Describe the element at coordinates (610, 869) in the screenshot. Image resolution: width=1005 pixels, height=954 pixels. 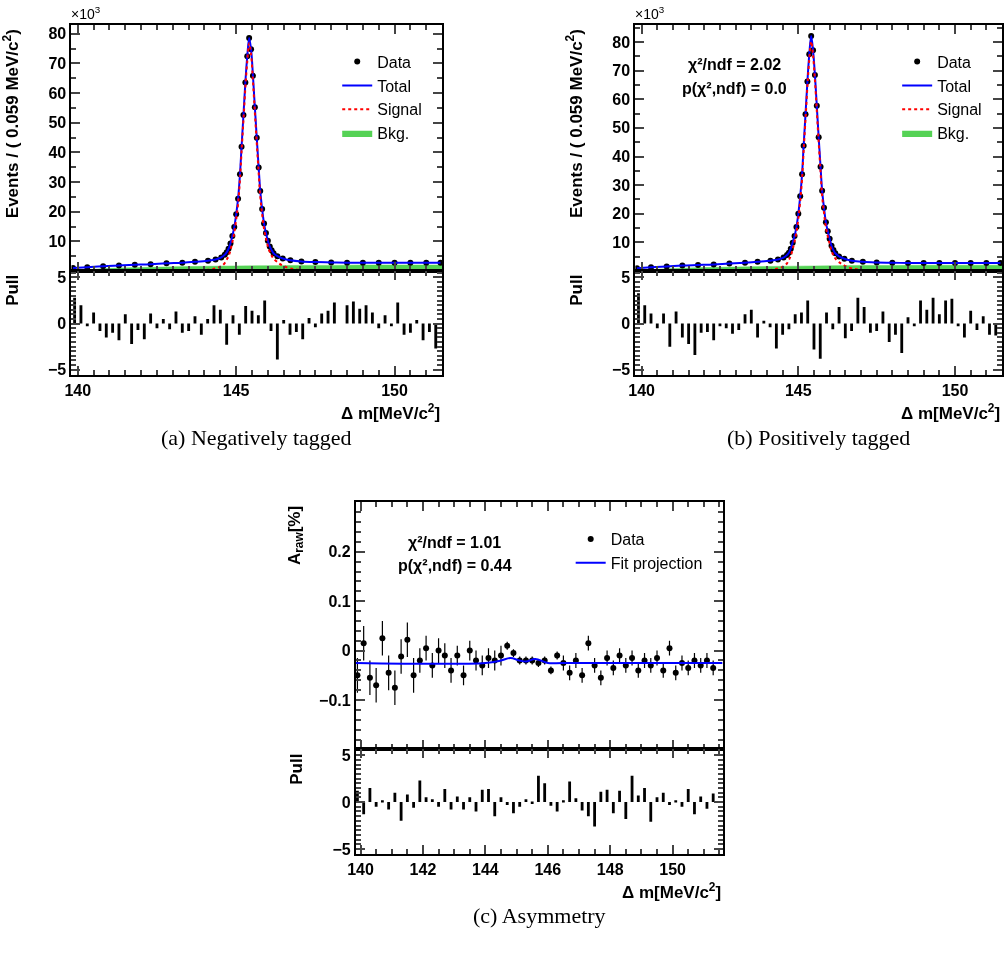
I see `x-tick-label: 148` at that location.